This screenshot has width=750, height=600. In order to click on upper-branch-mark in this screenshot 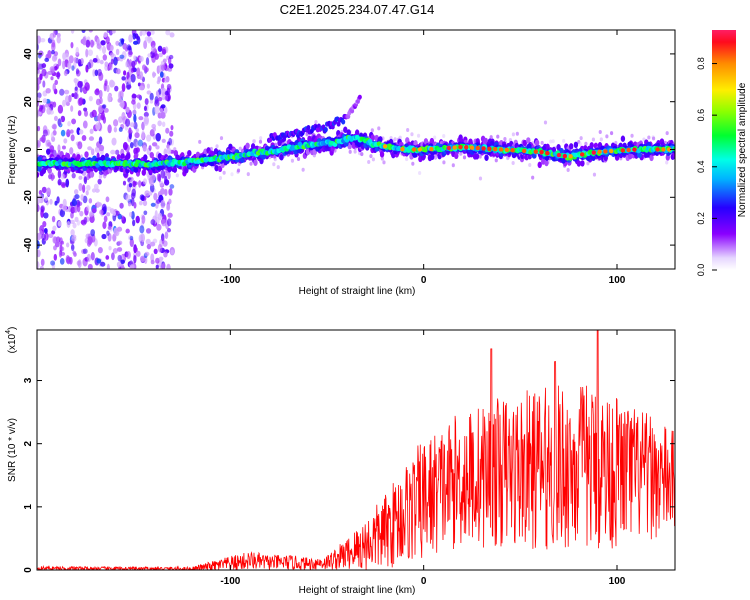, I will do `click(308, 127)`.